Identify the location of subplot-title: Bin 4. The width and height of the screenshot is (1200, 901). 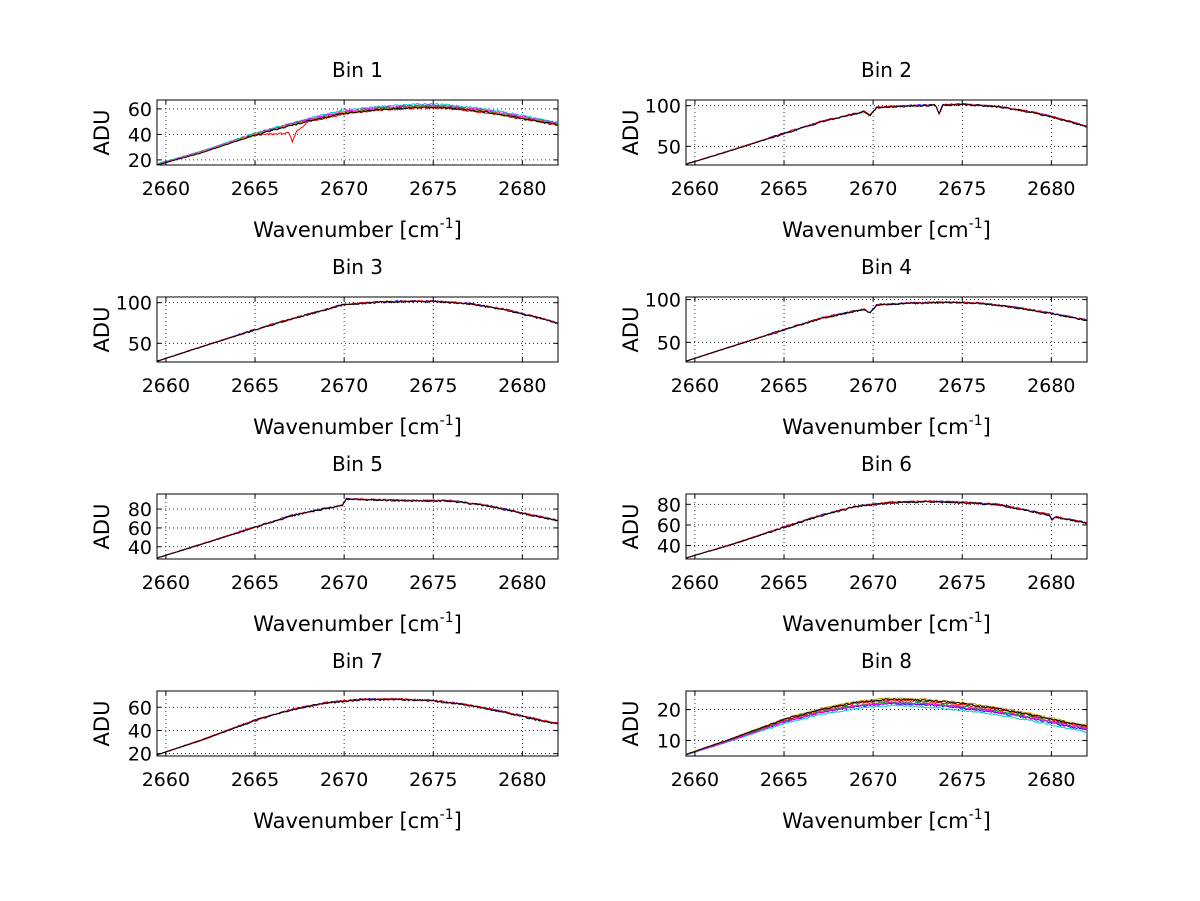
(886, 267).